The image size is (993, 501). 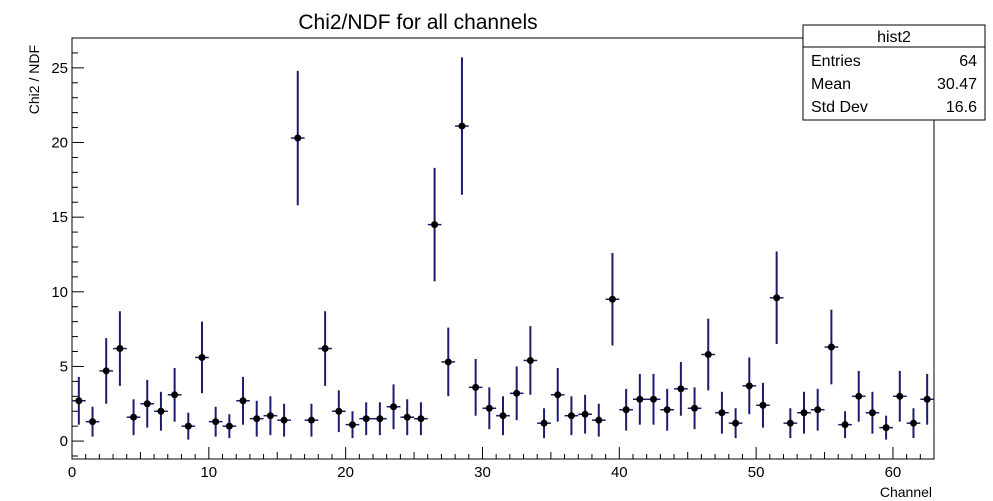 I want to click on stats-box-title: hist2, so click(x=894, y=37).